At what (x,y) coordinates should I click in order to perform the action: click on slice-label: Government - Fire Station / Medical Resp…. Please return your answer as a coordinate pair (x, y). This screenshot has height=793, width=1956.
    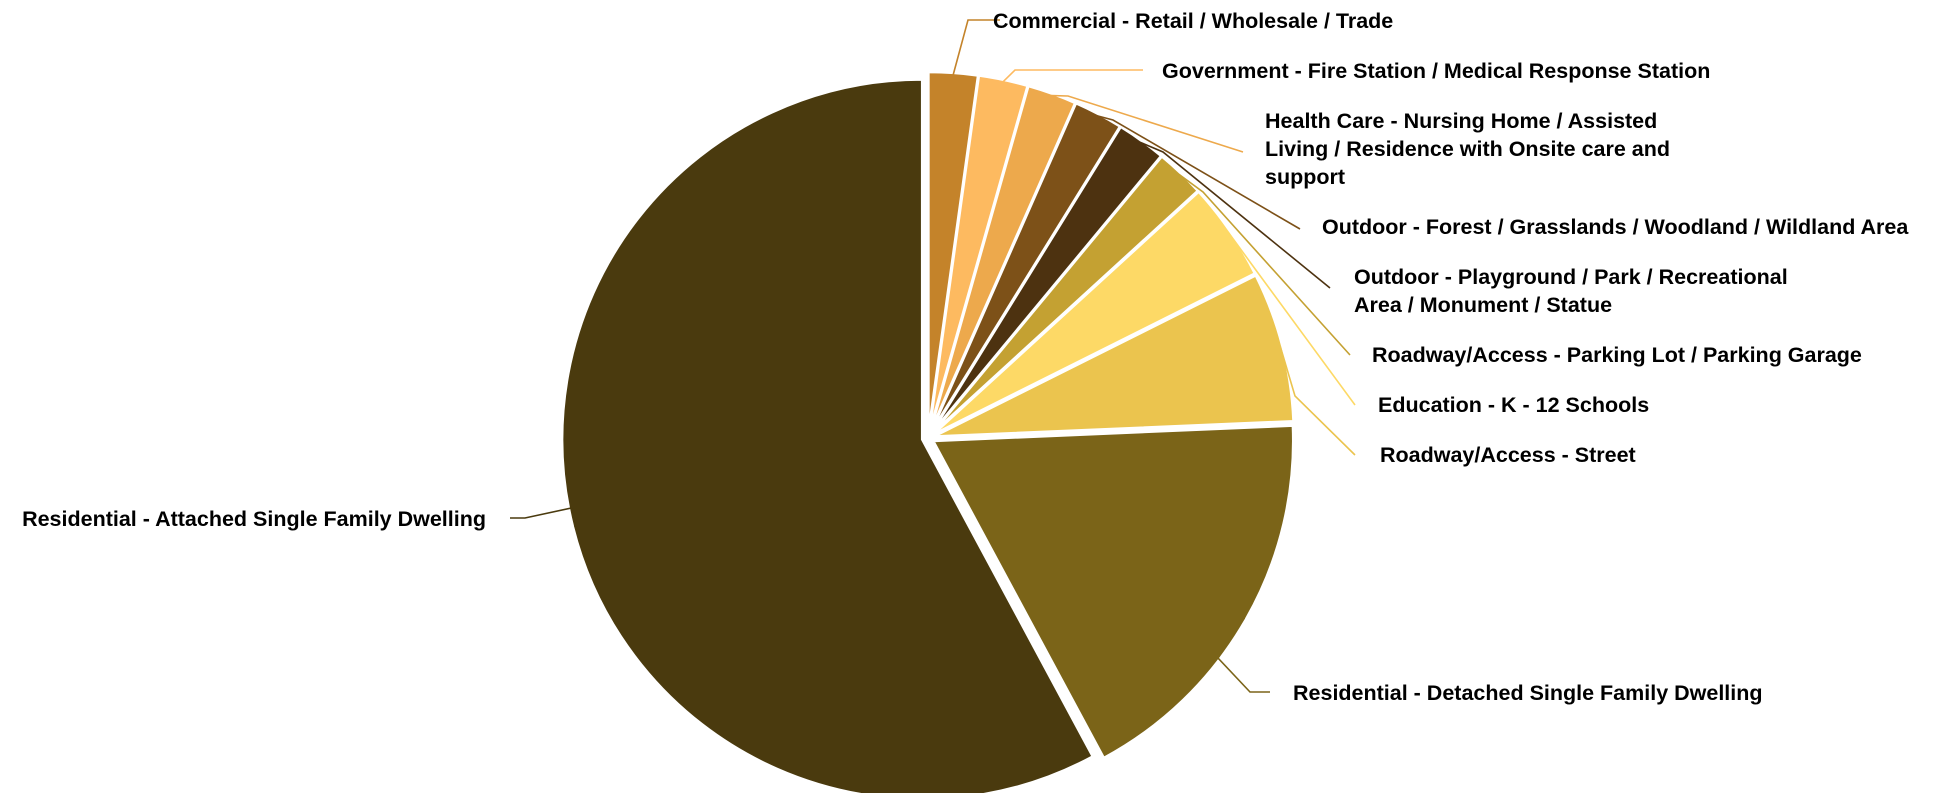
    Looking at the image, I should click on (1436, 71).